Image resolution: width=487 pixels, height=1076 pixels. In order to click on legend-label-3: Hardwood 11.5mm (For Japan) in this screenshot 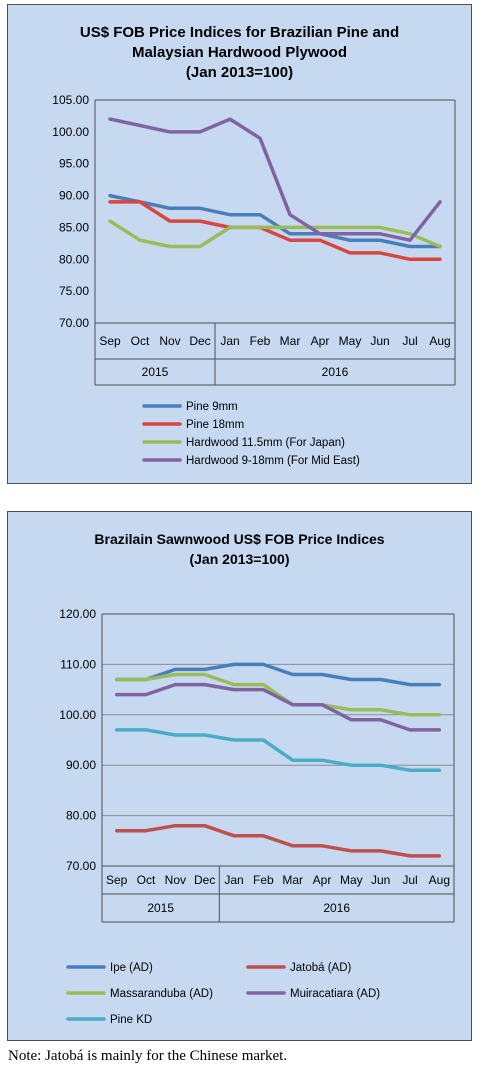, I will do `click(265, 443)`.